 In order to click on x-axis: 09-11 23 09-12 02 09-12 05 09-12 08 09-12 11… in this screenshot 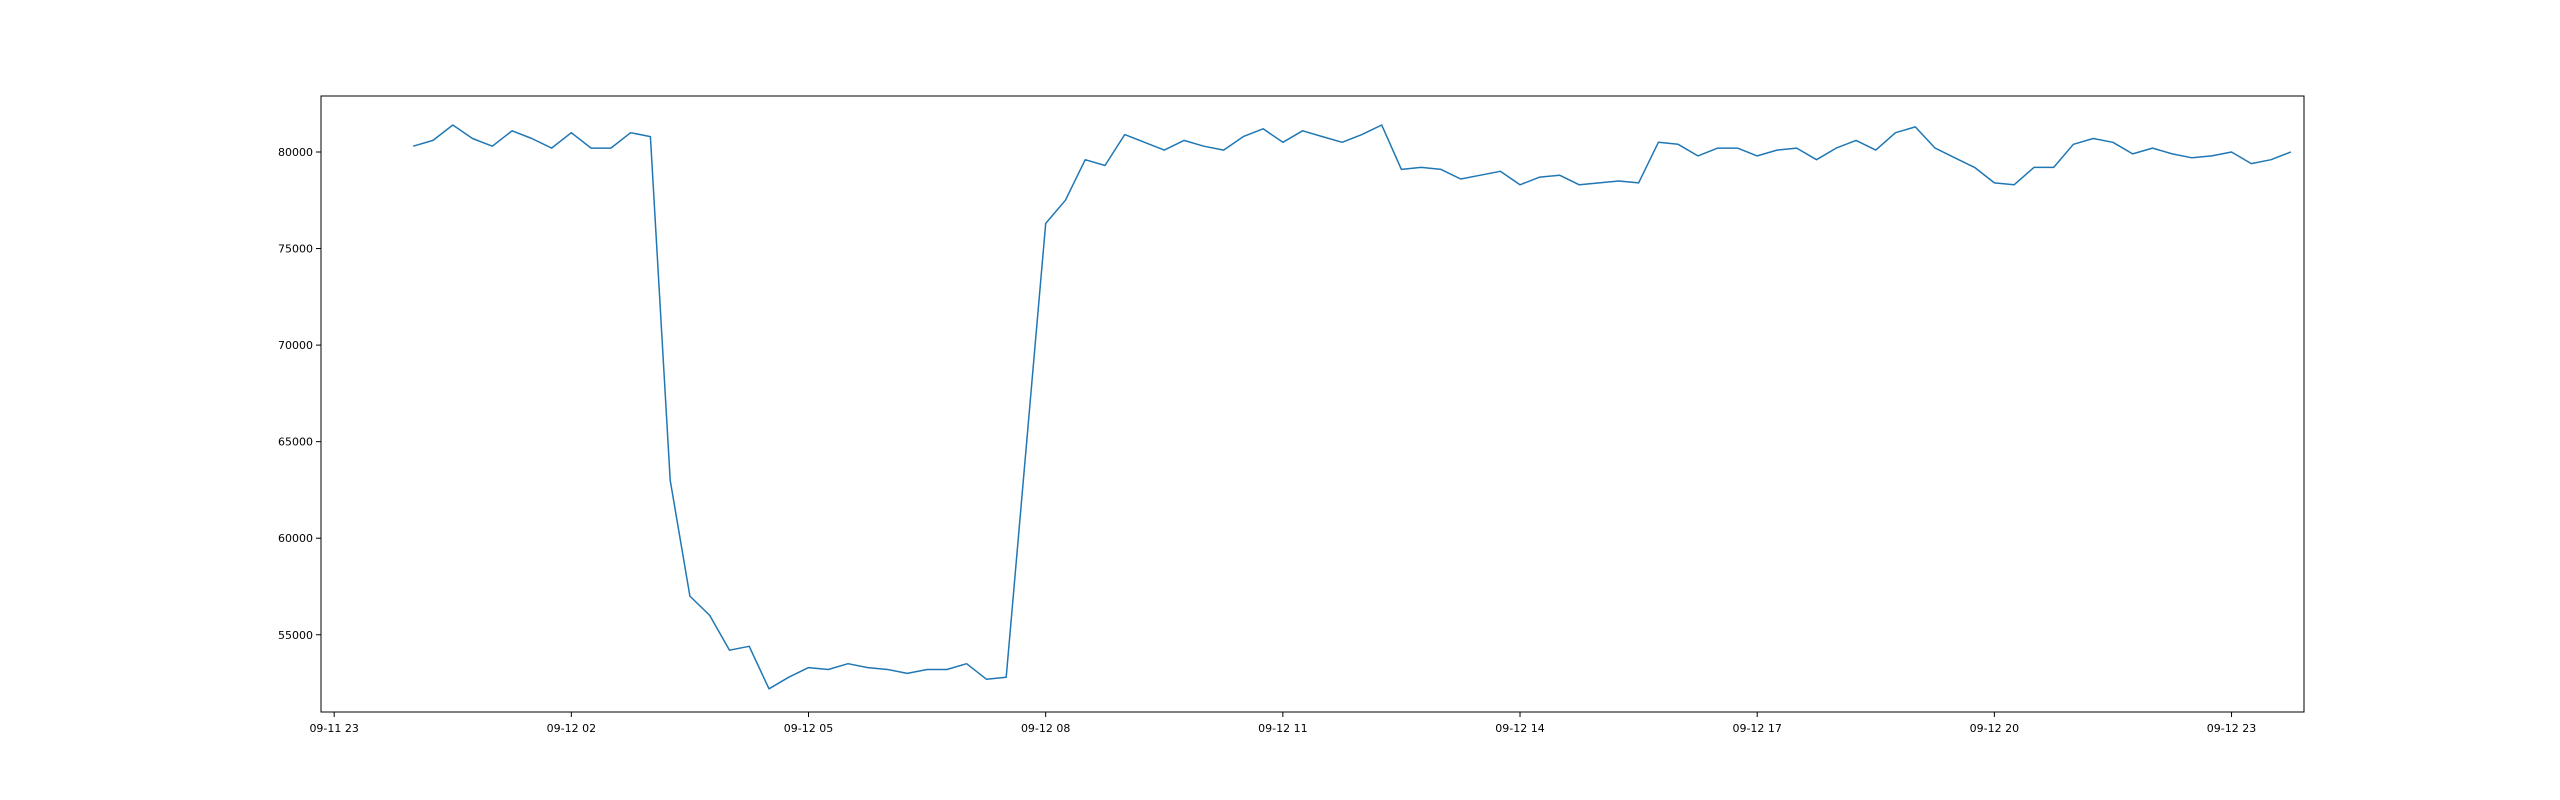, I will do `click(1282, 723)`.